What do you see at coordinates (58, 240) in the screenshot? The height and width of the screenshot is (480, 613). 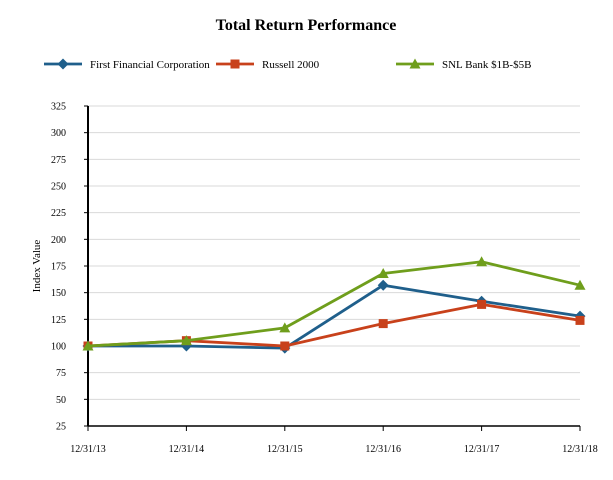 I see `y-tick-label: 200` at bounding box center [58, 240].